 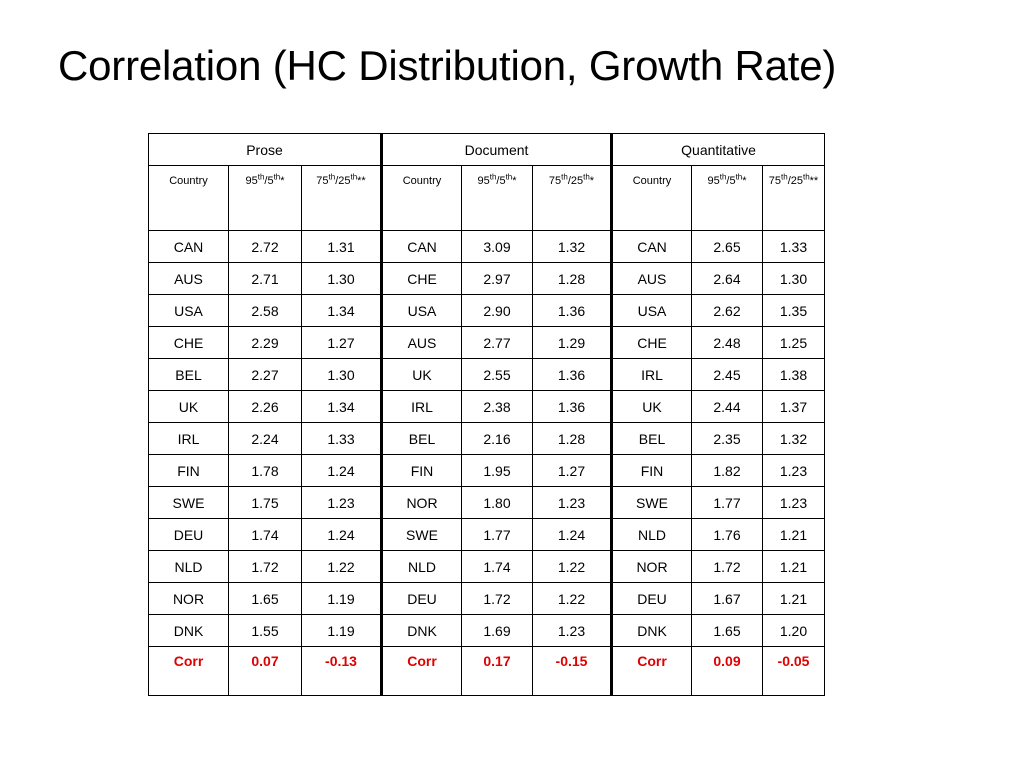 I want to click on value-cell: 2.97, so click(x=497, y=278).